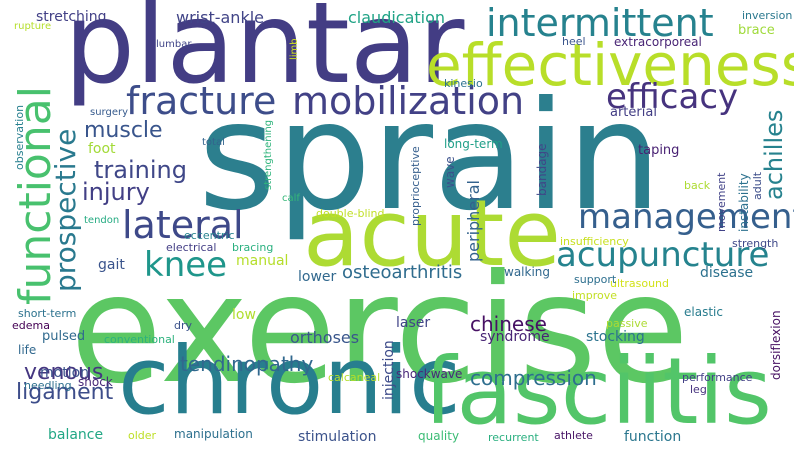  I want to click on word-tendon: tendon, so click(102, 220).